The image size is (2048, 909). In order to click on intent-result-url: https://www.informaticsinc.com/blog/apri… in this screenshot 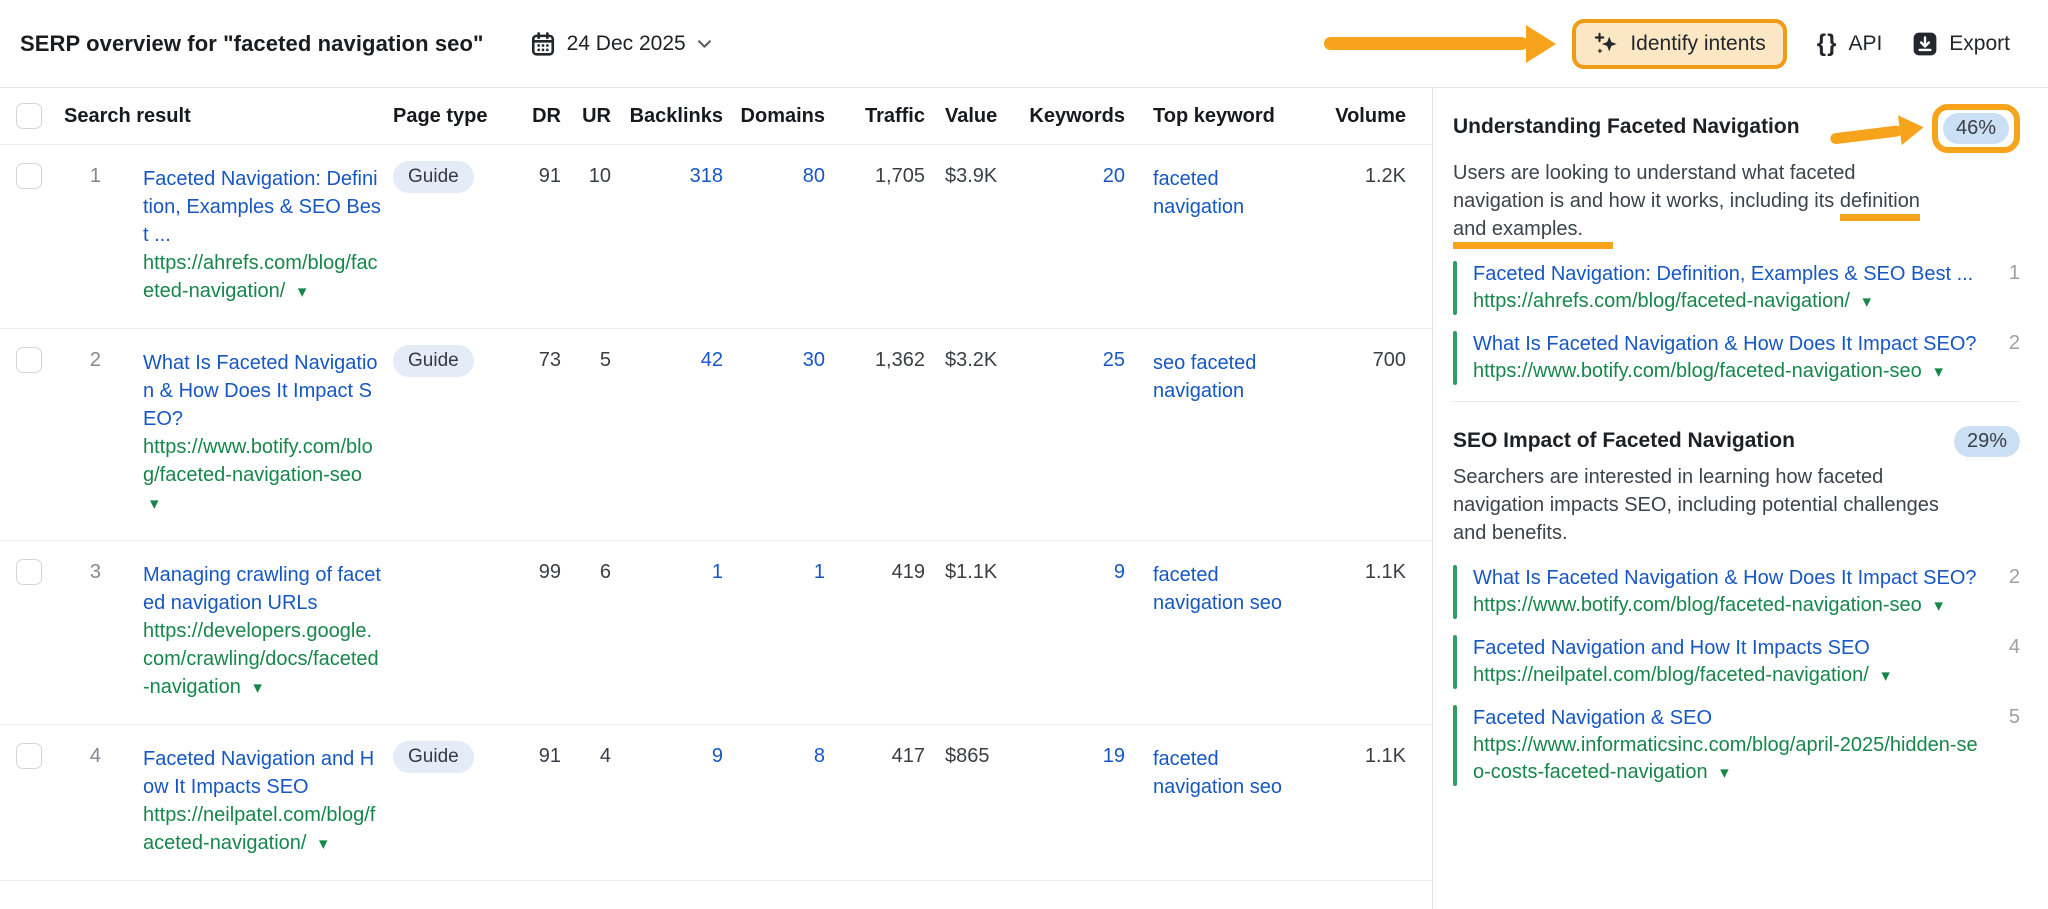, I will do `click(1725, 758)`.